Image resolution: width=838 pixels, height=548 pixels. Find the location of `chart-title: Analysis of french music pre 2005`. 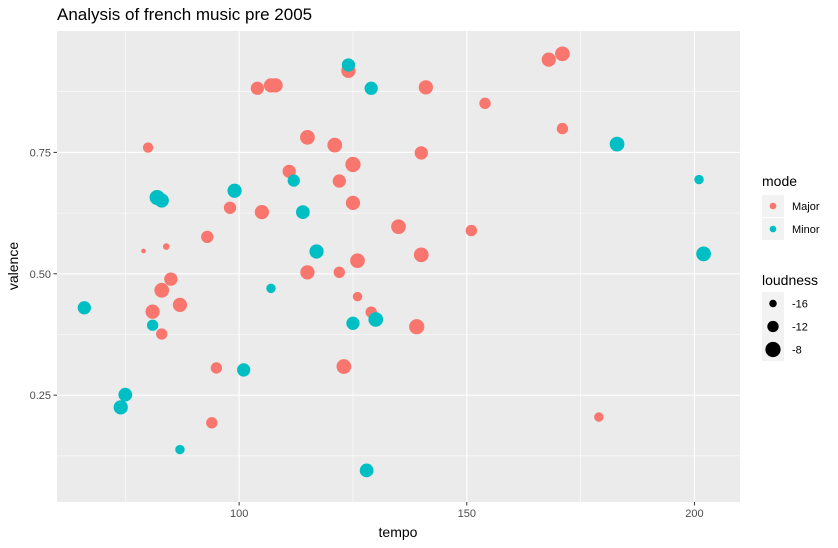

chart-title: Analysis of french music pre 2005 is located at coordinates (184, 14).